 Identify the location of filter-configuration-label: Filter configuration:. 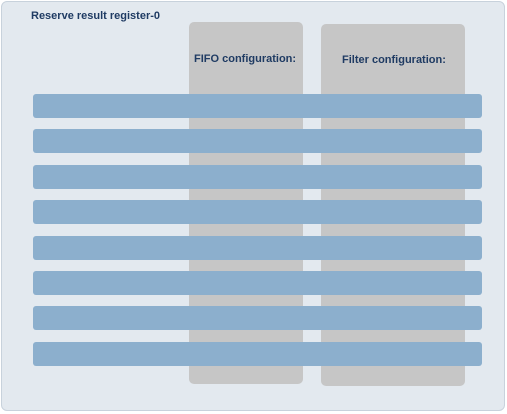
(394, 60).